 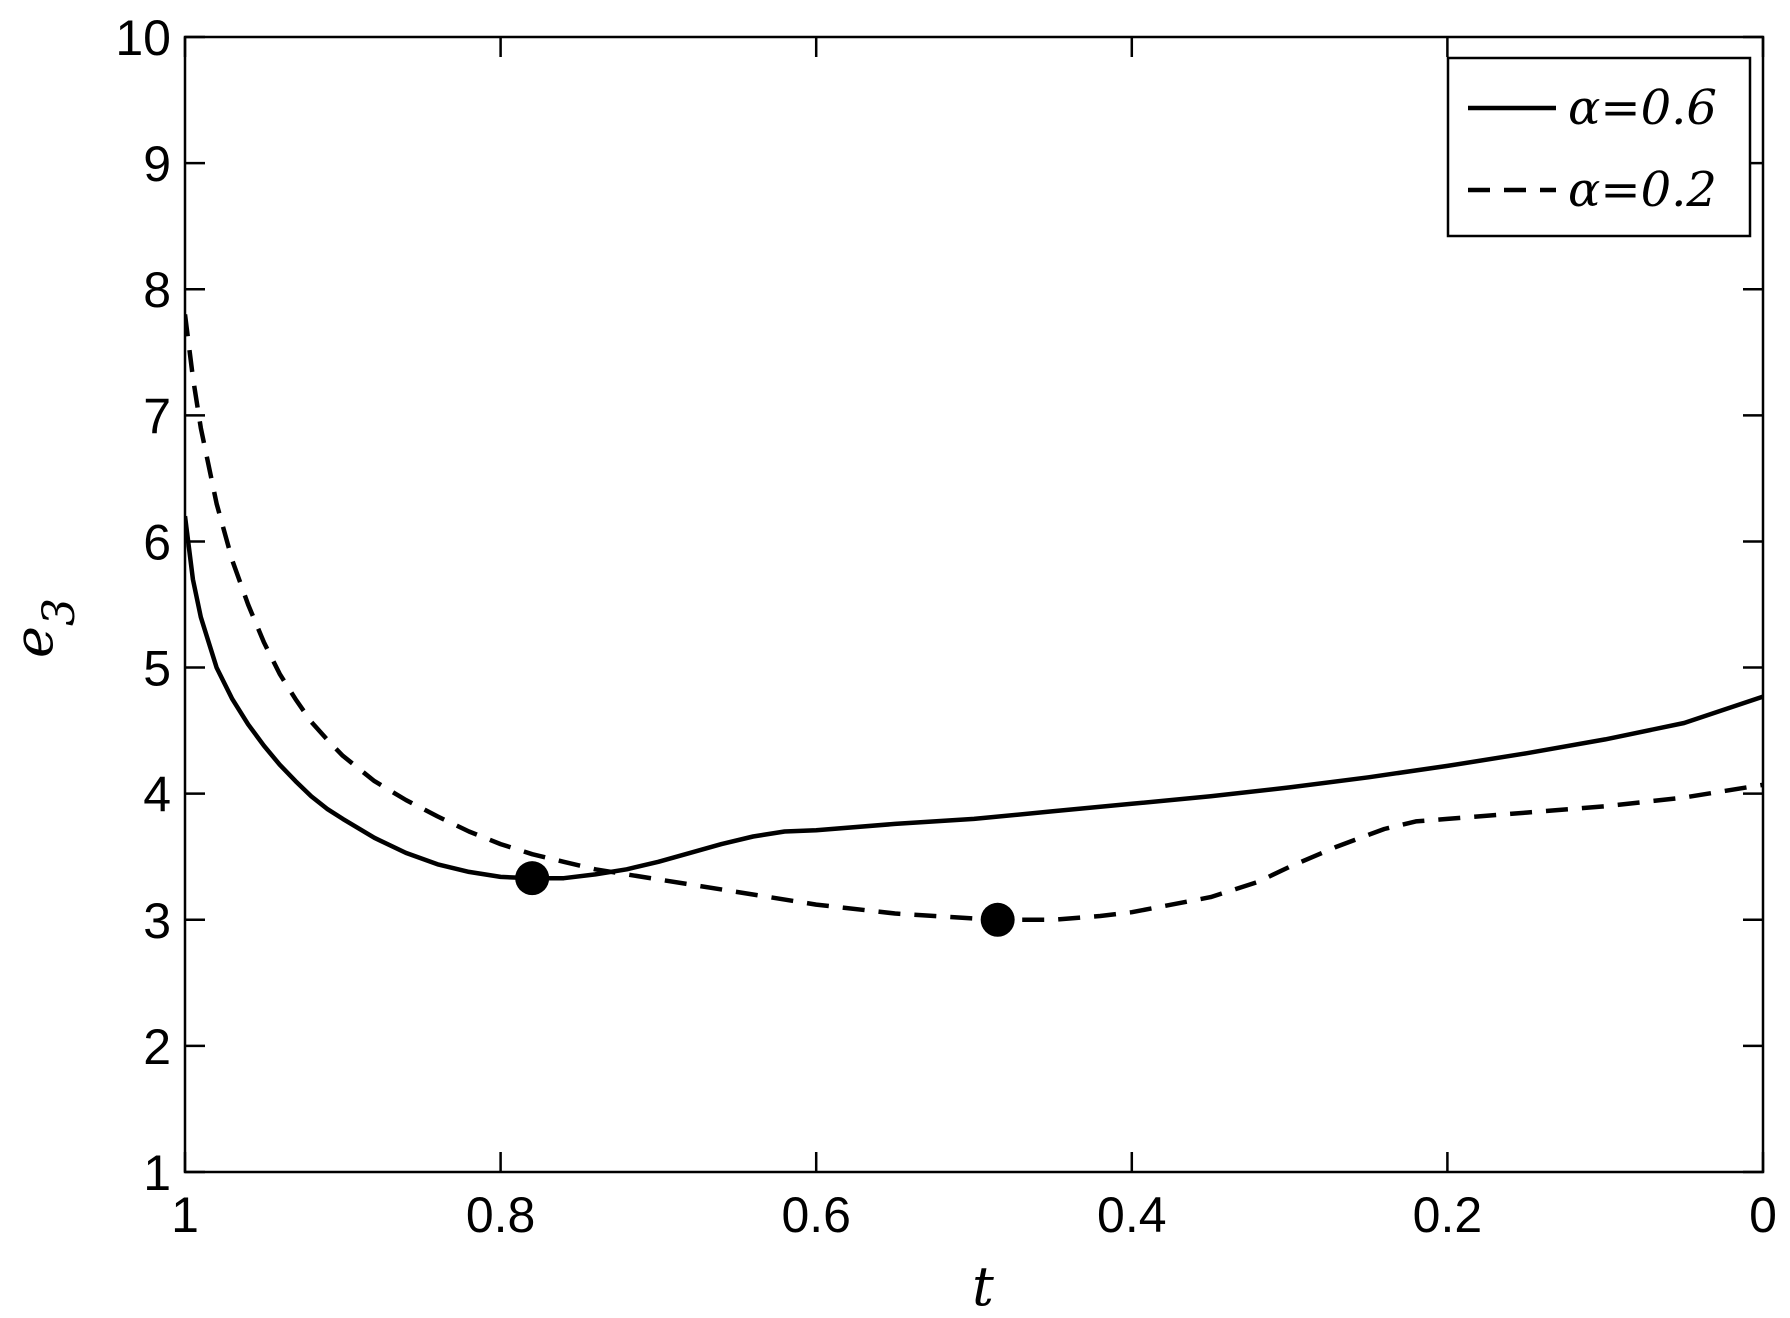 I want to click on x-tick-label: 0.6, so click(x=816, y=1215).